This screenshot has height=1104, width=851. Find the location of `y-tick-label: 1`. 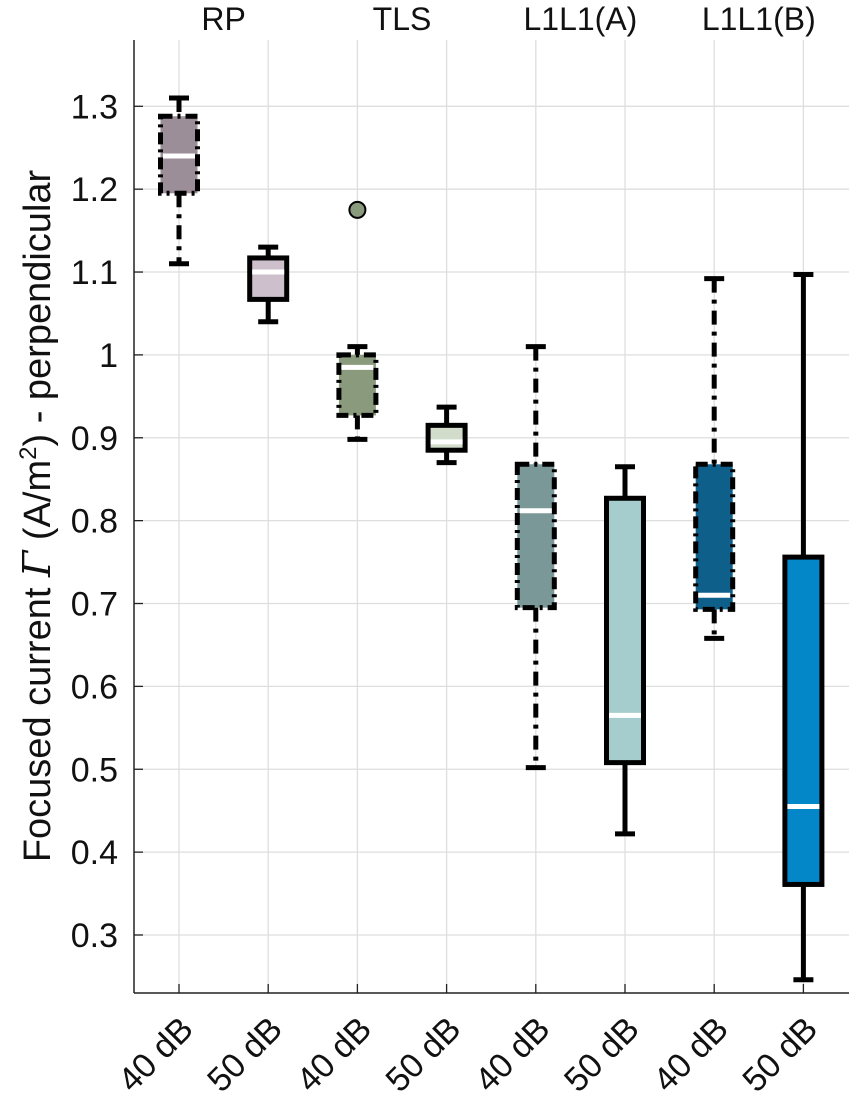

y-tick-label: 1 is located at coordinates (108, 356).